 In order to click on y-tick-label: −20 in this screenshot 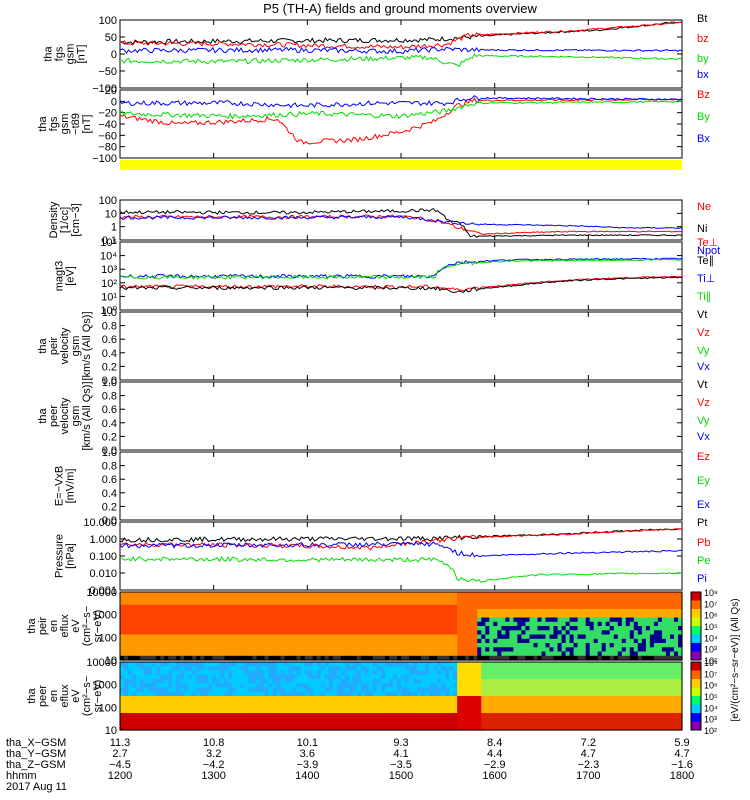, I will do `click(107, 114)`.